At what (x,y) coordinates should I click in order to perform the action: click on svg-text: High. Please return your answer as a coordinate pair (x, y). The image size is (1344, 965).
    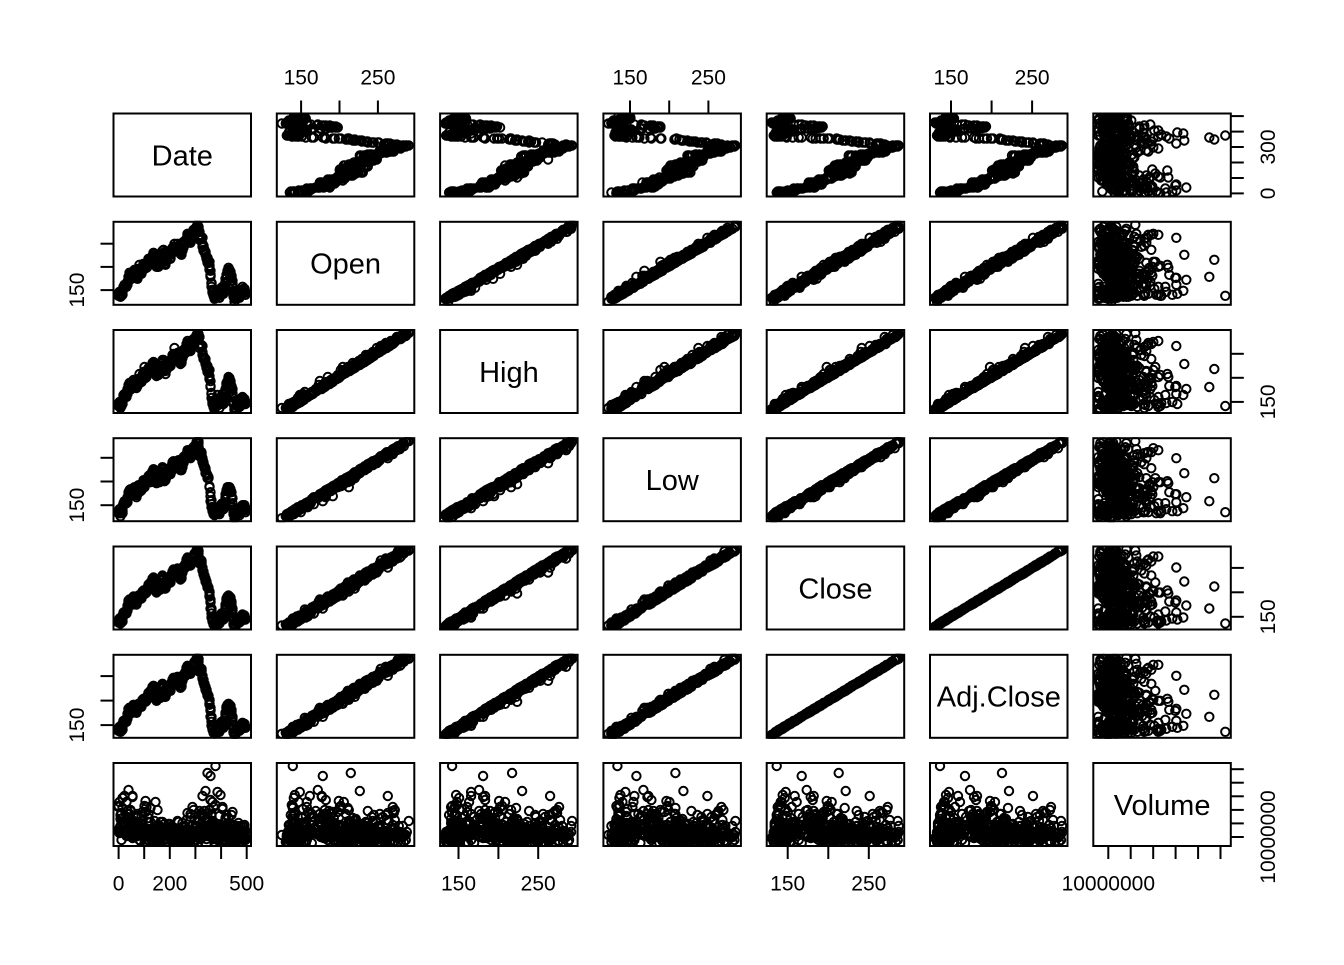
    Looking at the image, I should click on (509, 373).